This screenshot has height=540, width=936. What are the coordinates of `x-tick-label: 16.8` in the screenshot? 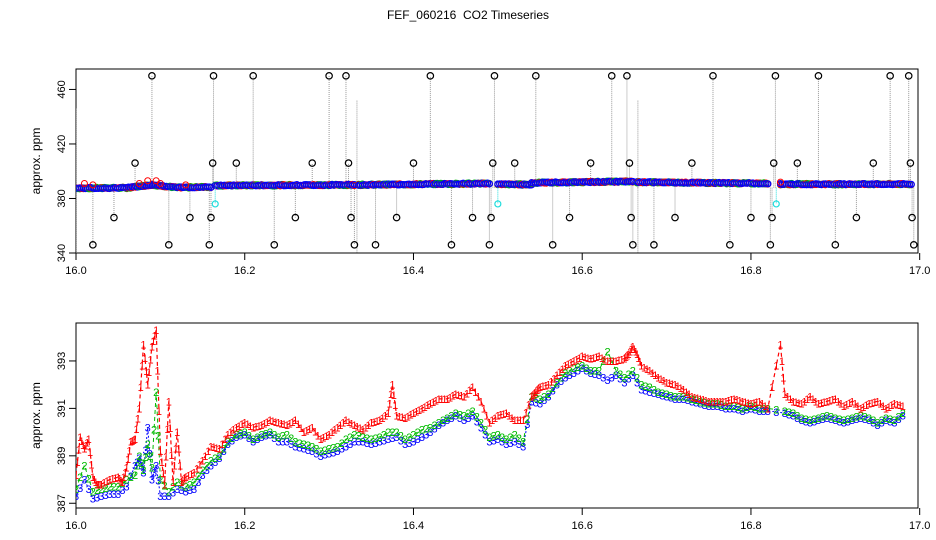 It's located at (750, 271).